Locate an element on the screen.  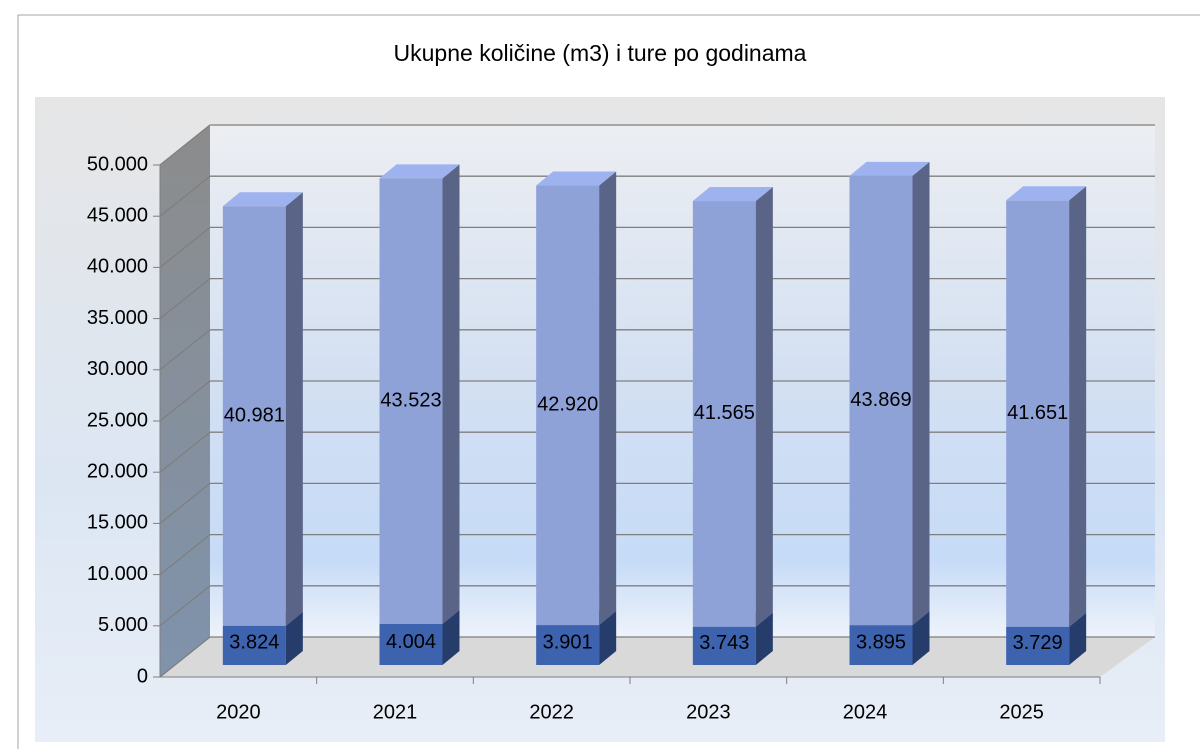
y-tick-label: 50.000 is located at coordinates (117, 164).